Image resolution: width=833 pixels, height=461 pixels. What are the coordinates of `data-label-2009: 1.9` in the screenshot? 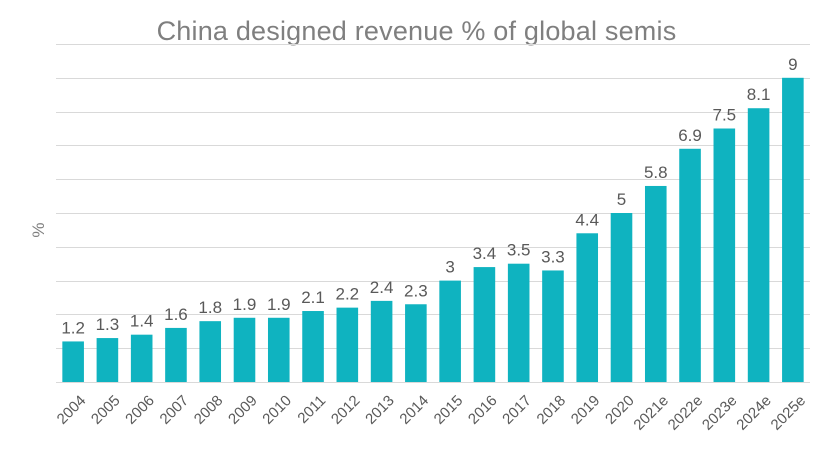 It's located at (245, 304).